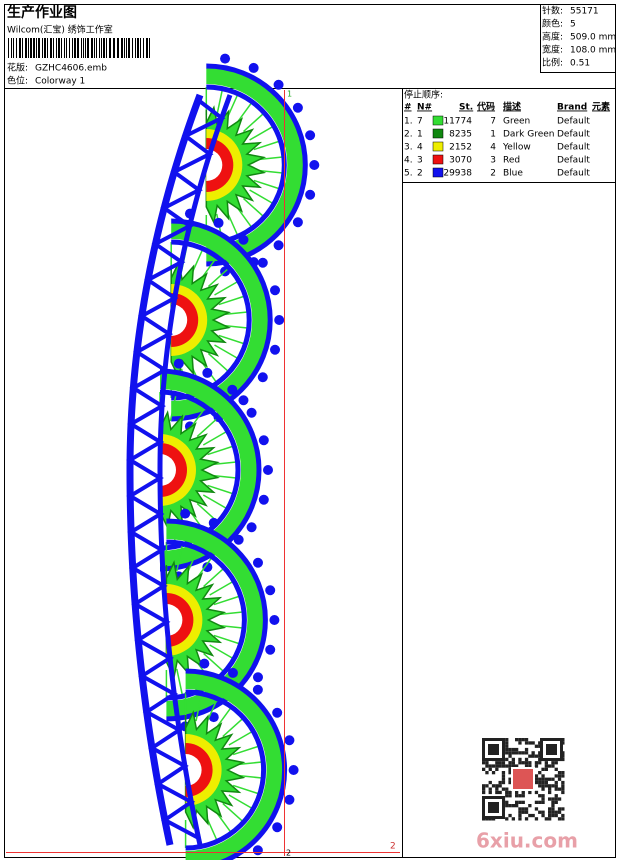 Image resolution: width=620 pixels, height=860 pixels. I want to click on row-index: 1., so click(408, 122).